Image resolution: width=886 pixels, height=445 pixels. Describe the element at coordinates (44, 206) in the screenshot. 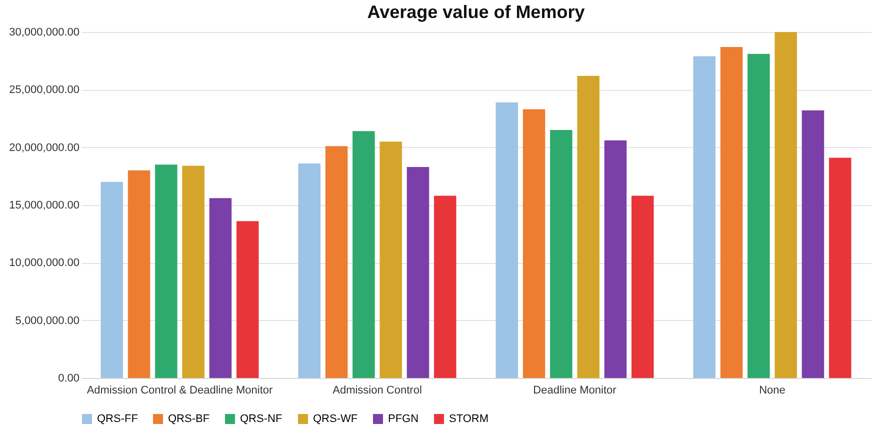

I see `y-tick-label: 15,000,000.00` at that location.